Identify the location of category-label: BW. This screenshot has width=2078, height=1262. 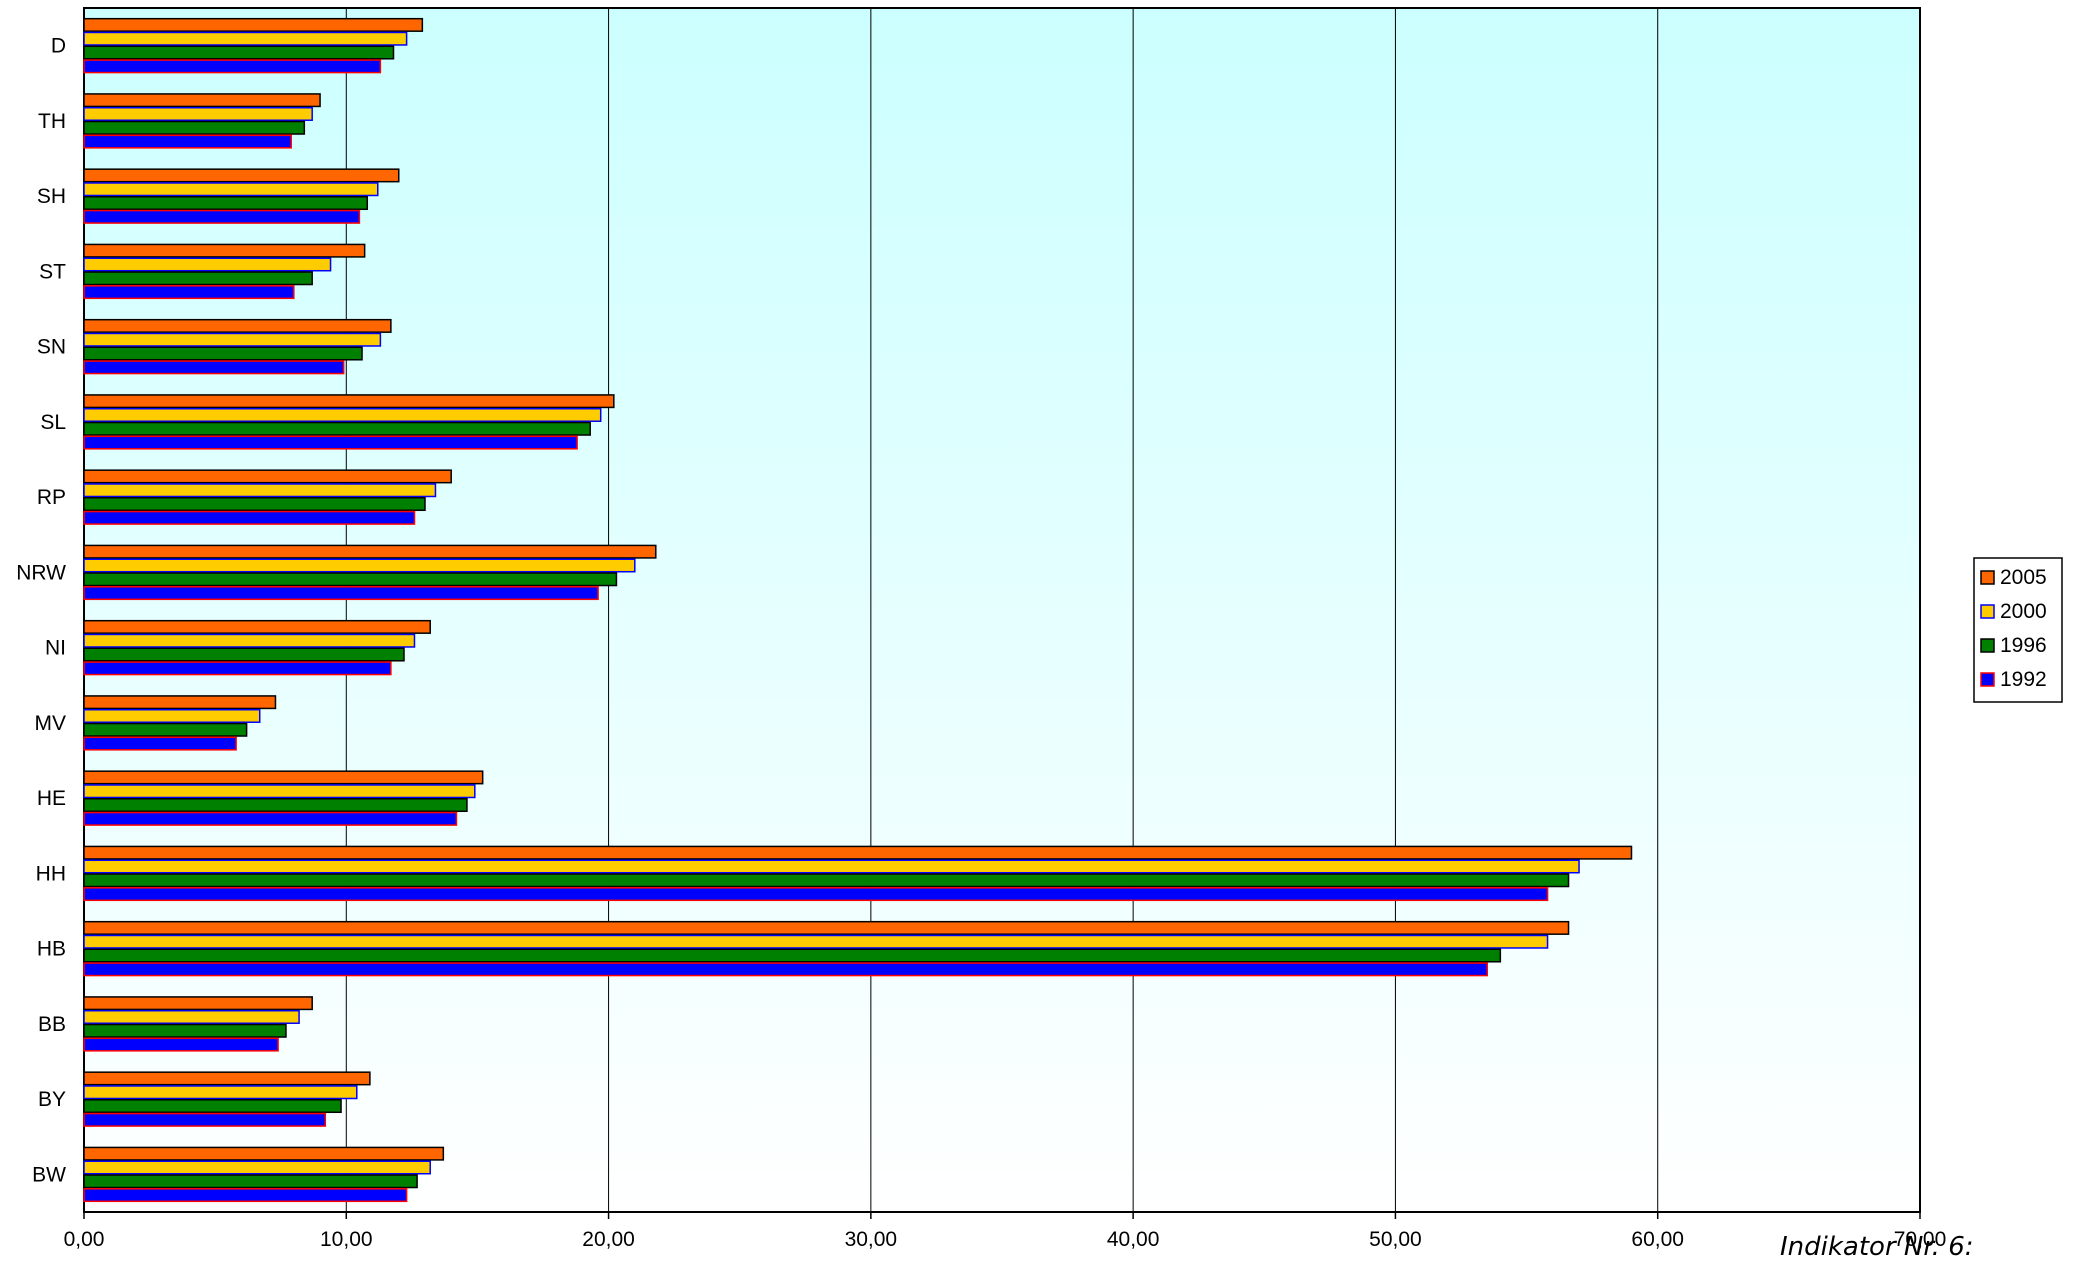
(49, 1174).